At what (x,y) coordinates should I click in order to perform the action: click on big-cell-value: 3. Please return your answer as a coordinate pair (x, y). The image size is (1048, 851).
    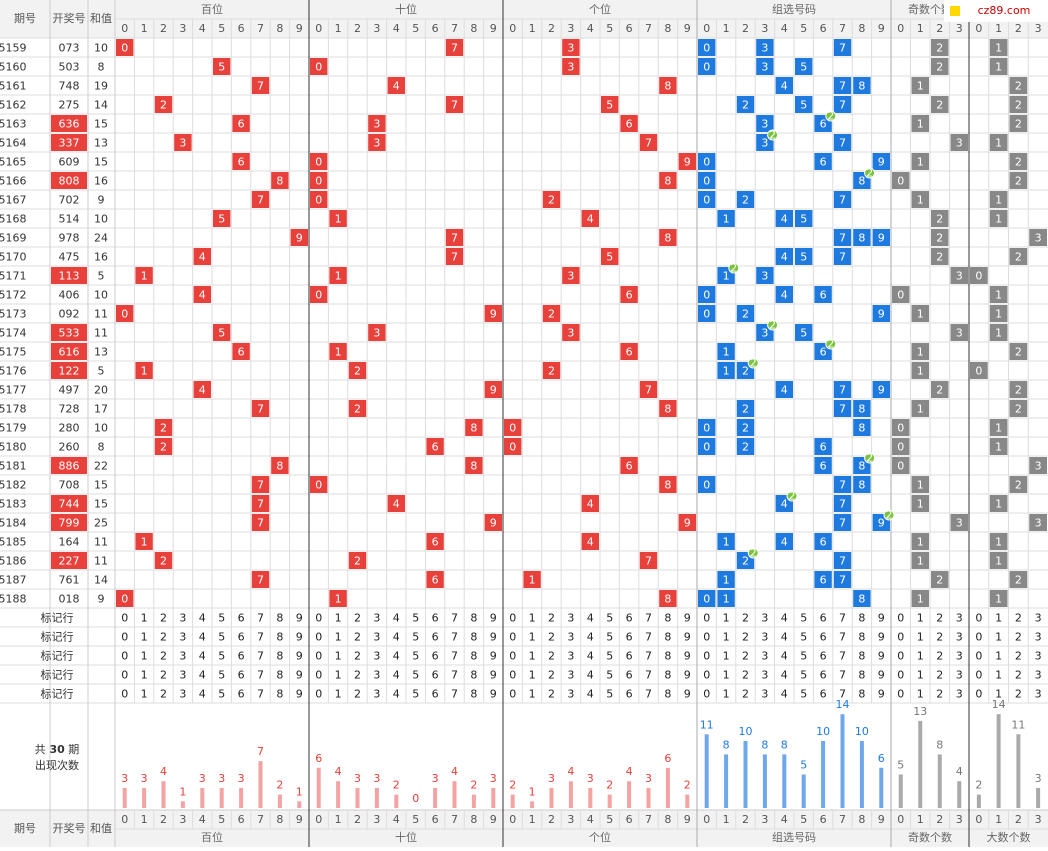
    Looking at the image, I should click on (1038, 238).